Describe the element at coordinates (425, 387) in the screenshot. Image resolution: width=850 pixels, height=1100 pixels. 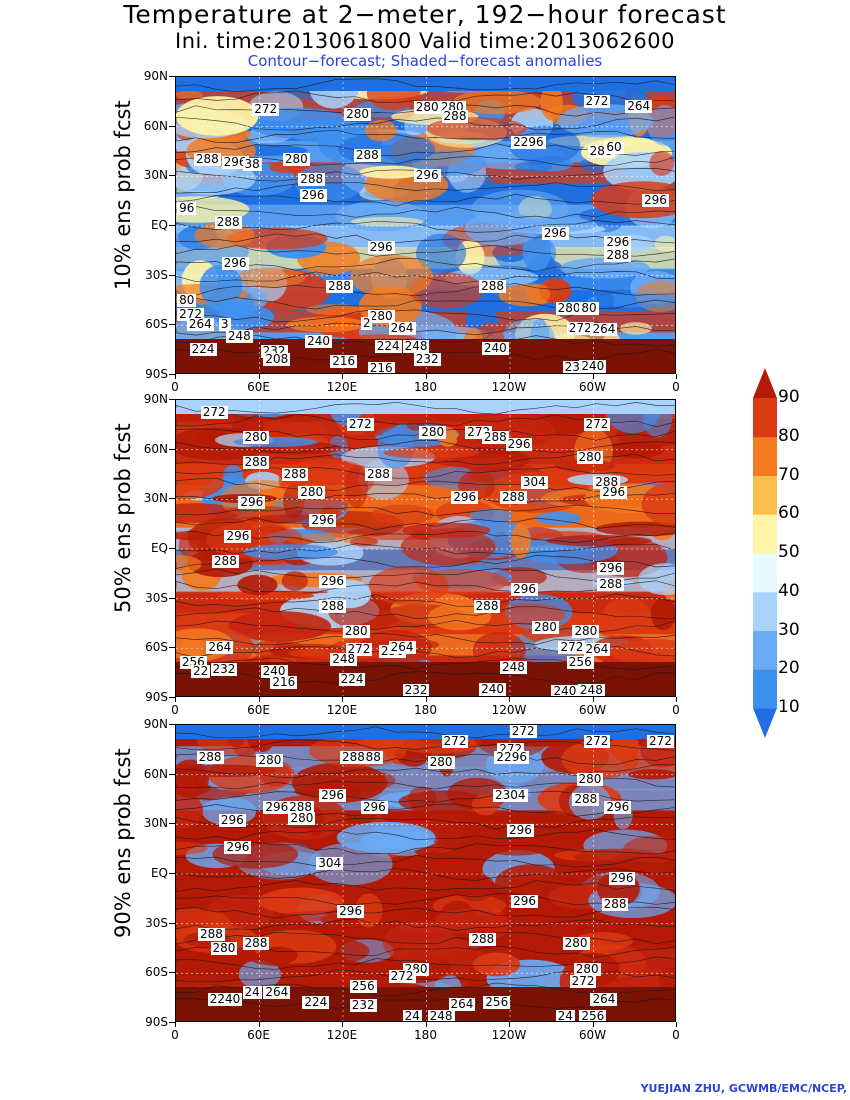
I see `lon-tick-label: 180` at that location.